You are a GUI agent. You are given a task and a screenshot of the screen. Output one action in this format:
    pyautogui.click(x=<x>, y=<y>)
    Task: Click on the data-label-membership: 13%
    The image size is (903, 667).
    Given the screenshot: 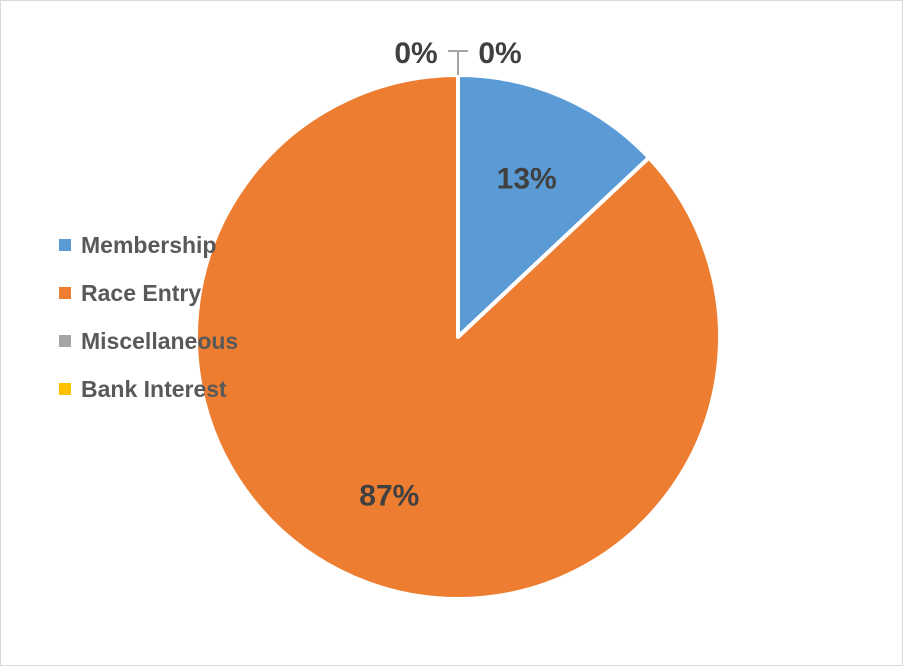 What is the action you would take?
    pyautogui.click(x=527, y=178)
    